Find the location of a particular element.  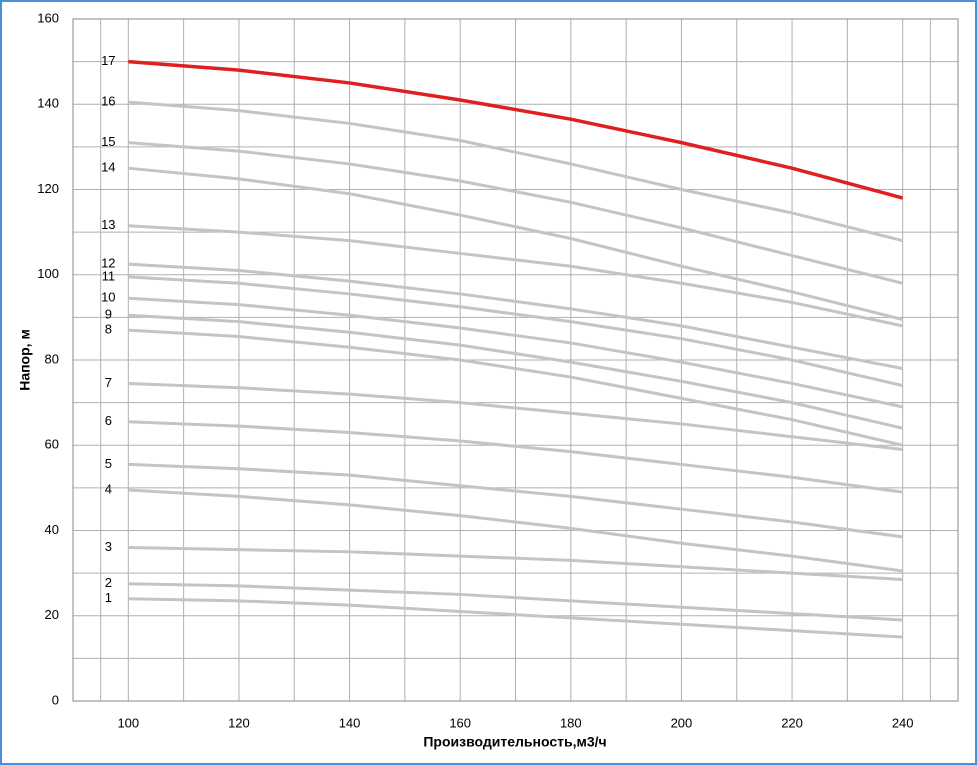

y-tick-label: 40 is located at coordinates (52, 529).